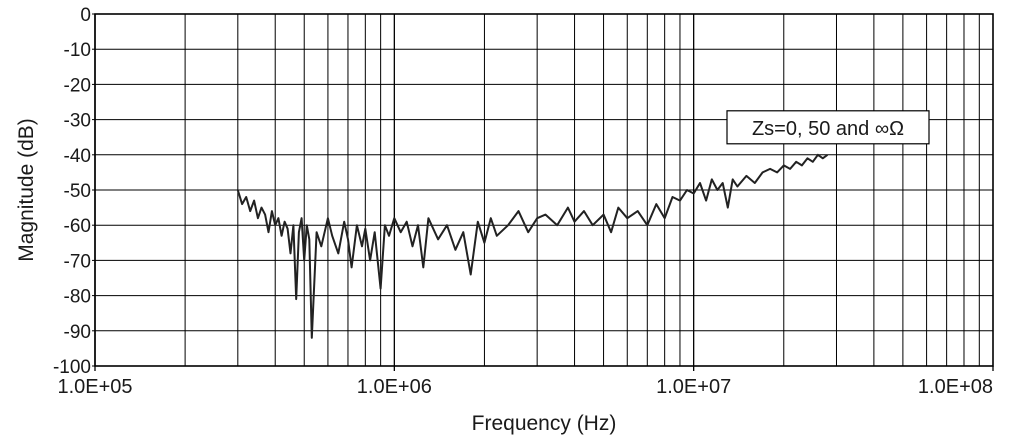 This screenshot has height=441, width=1025. Describe the element at coordinates (77, 156) in the screenshot. I see `y-tick-label: -40` at that location.